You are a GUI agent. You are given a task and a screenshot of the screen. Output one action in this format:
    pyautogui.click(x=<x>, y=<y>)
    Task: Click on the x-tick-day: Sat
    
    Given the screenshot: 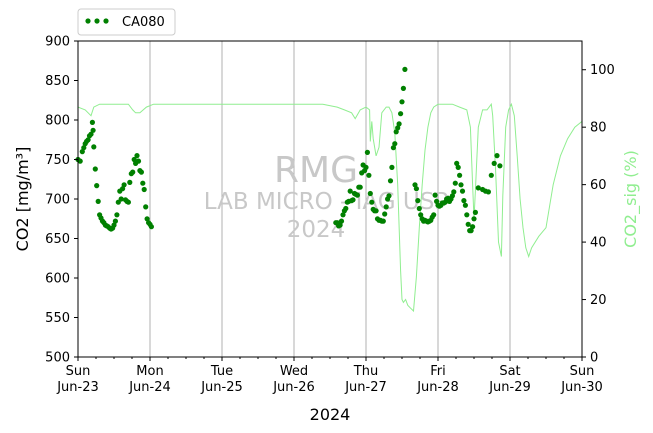 What is the action you would take?
    pyautogui.click(x=509, y=371)
    